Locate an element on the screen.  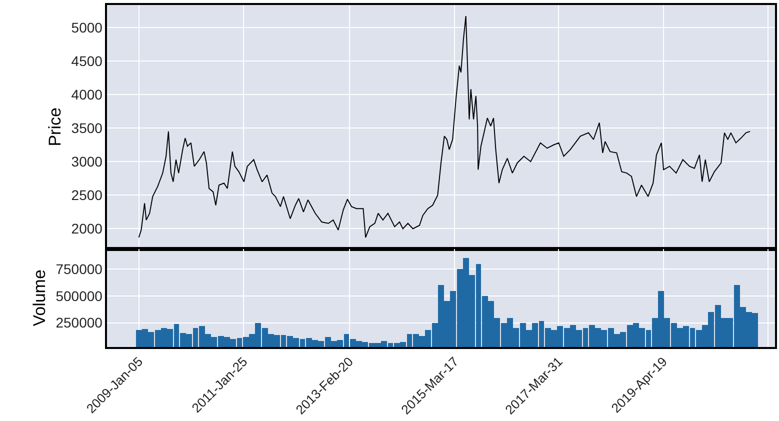
y-tick-label: 2000 is located at coordinates (87, 228).